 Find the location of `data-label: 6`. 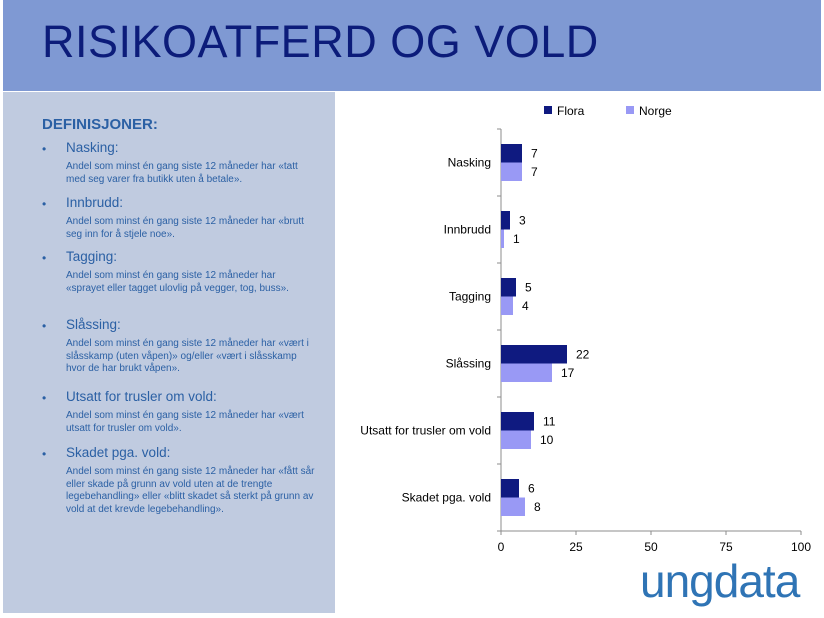

data-label: 6 is located at coordinates (531, 488).